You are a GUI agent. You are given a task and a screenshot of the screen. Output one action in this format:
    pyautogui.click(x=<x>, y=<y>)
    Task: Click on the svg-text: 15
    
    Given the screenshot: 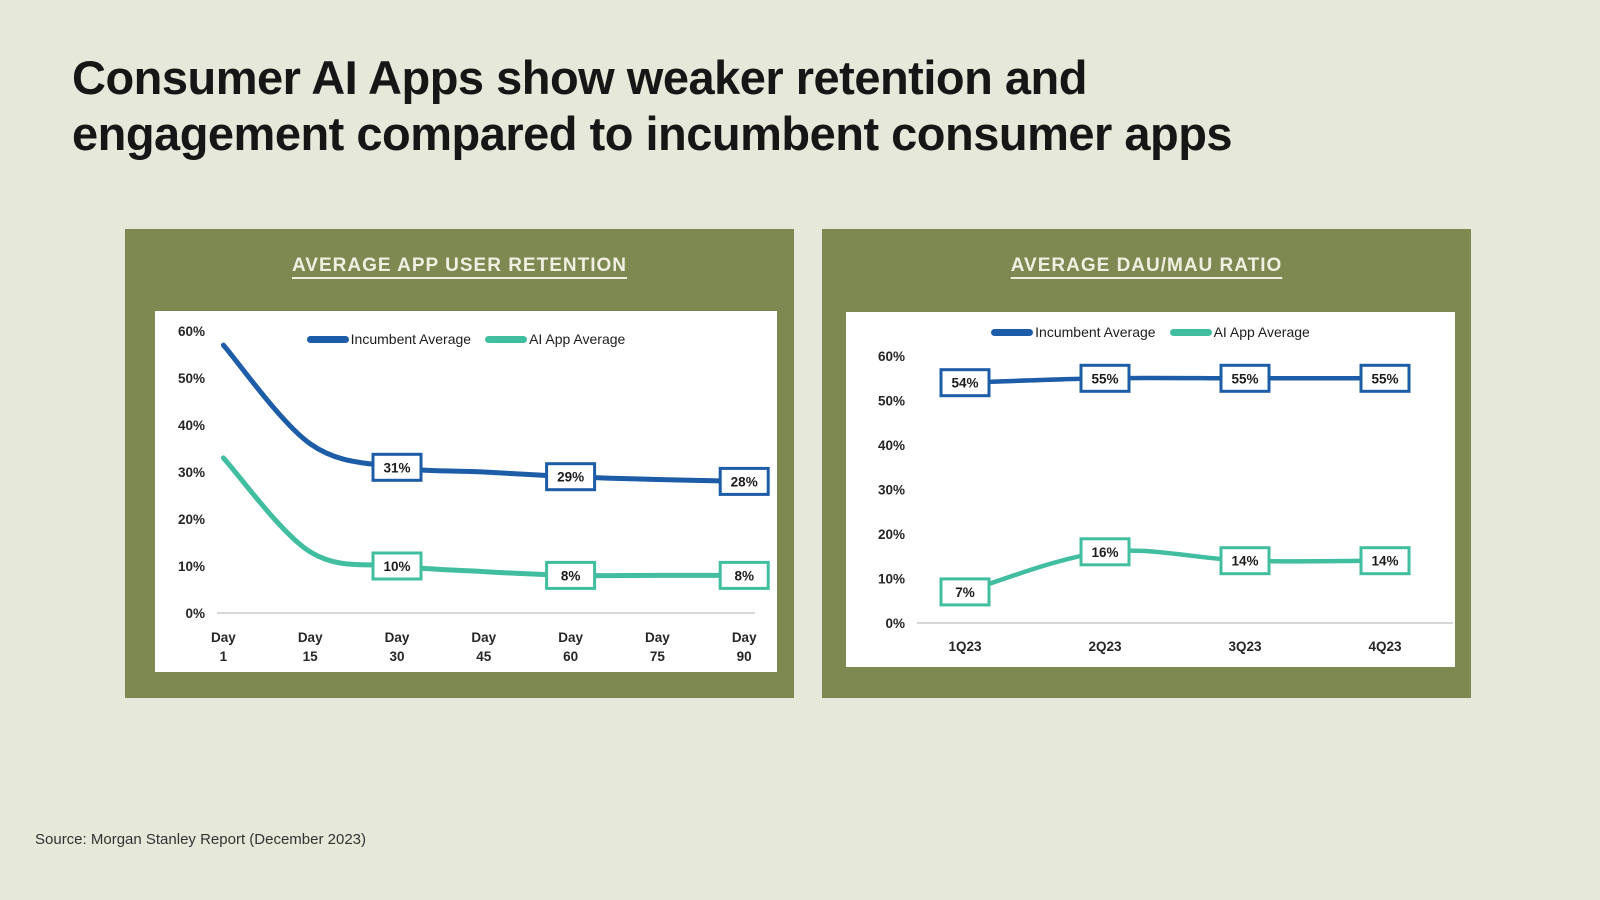 What is the action you would take?
    pyautogui.click(x=311, y=656)
    